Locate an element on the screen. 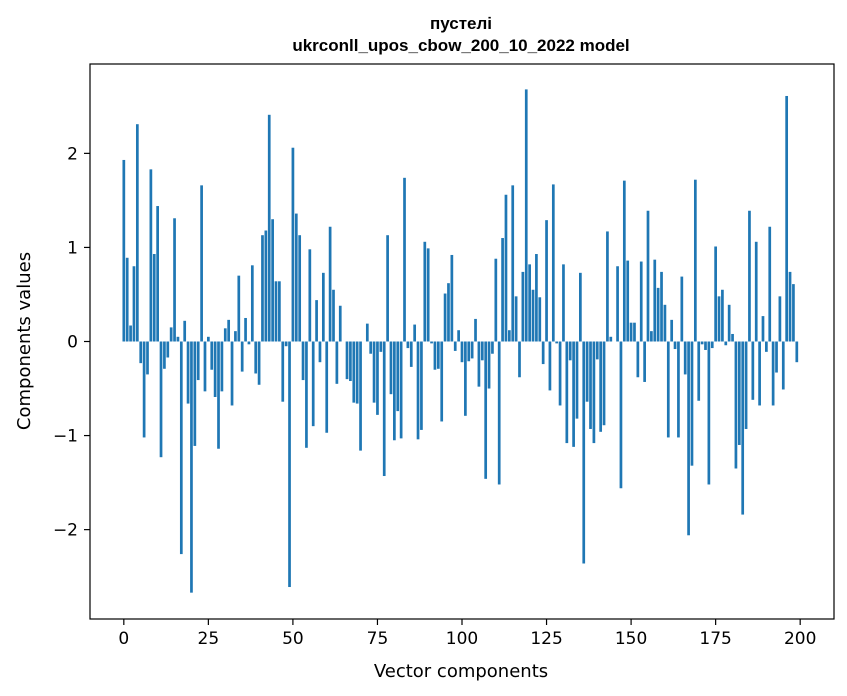  y-axis-ticks: −2 −1 0 1 2 is located at coordinates (71, 342).